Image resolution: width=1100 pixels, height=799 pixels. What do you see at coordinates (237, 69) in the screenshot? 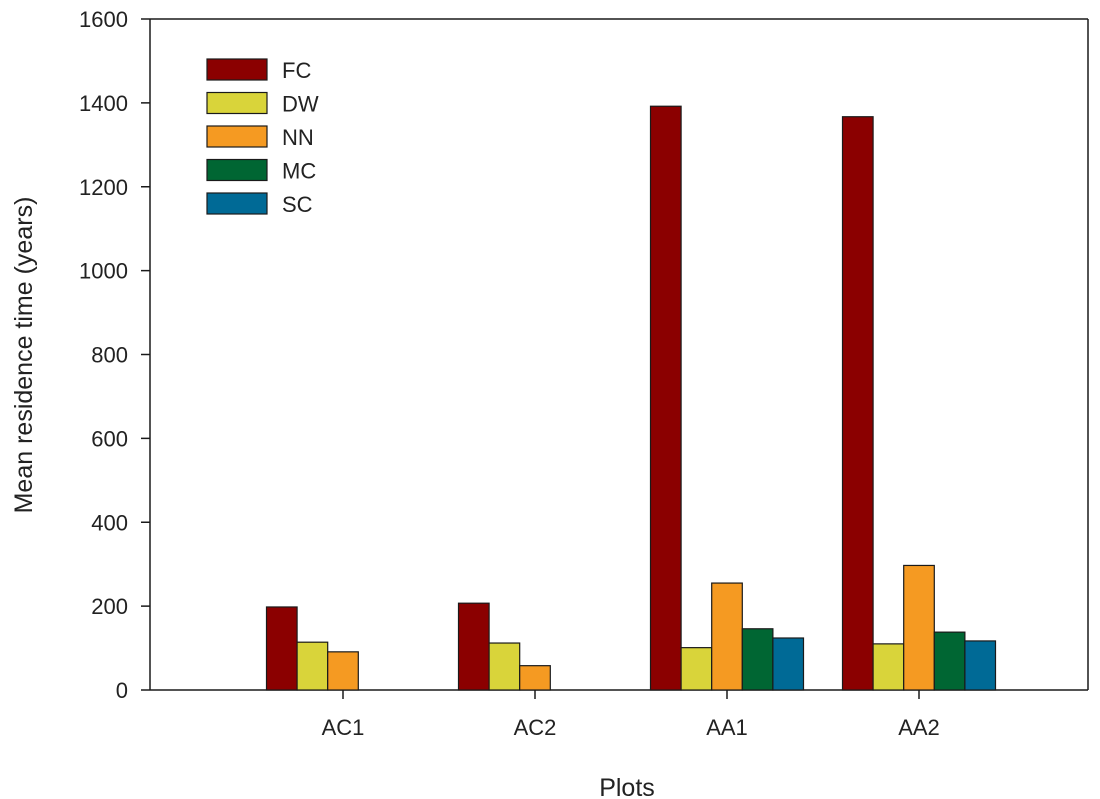
I see `legend-swatch-fc` at bounding box center [237, 69].